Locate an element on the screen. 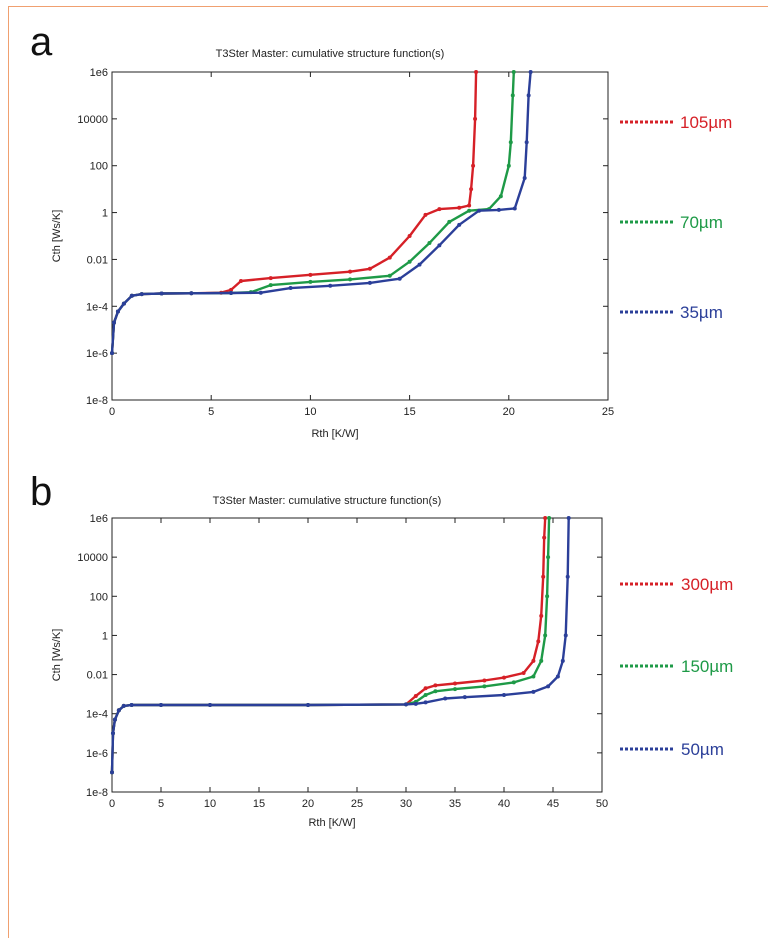 Image resolution: width=768 pixels, height=938 pixels. panel-letter-a: a is located at coordinates (41, 42).